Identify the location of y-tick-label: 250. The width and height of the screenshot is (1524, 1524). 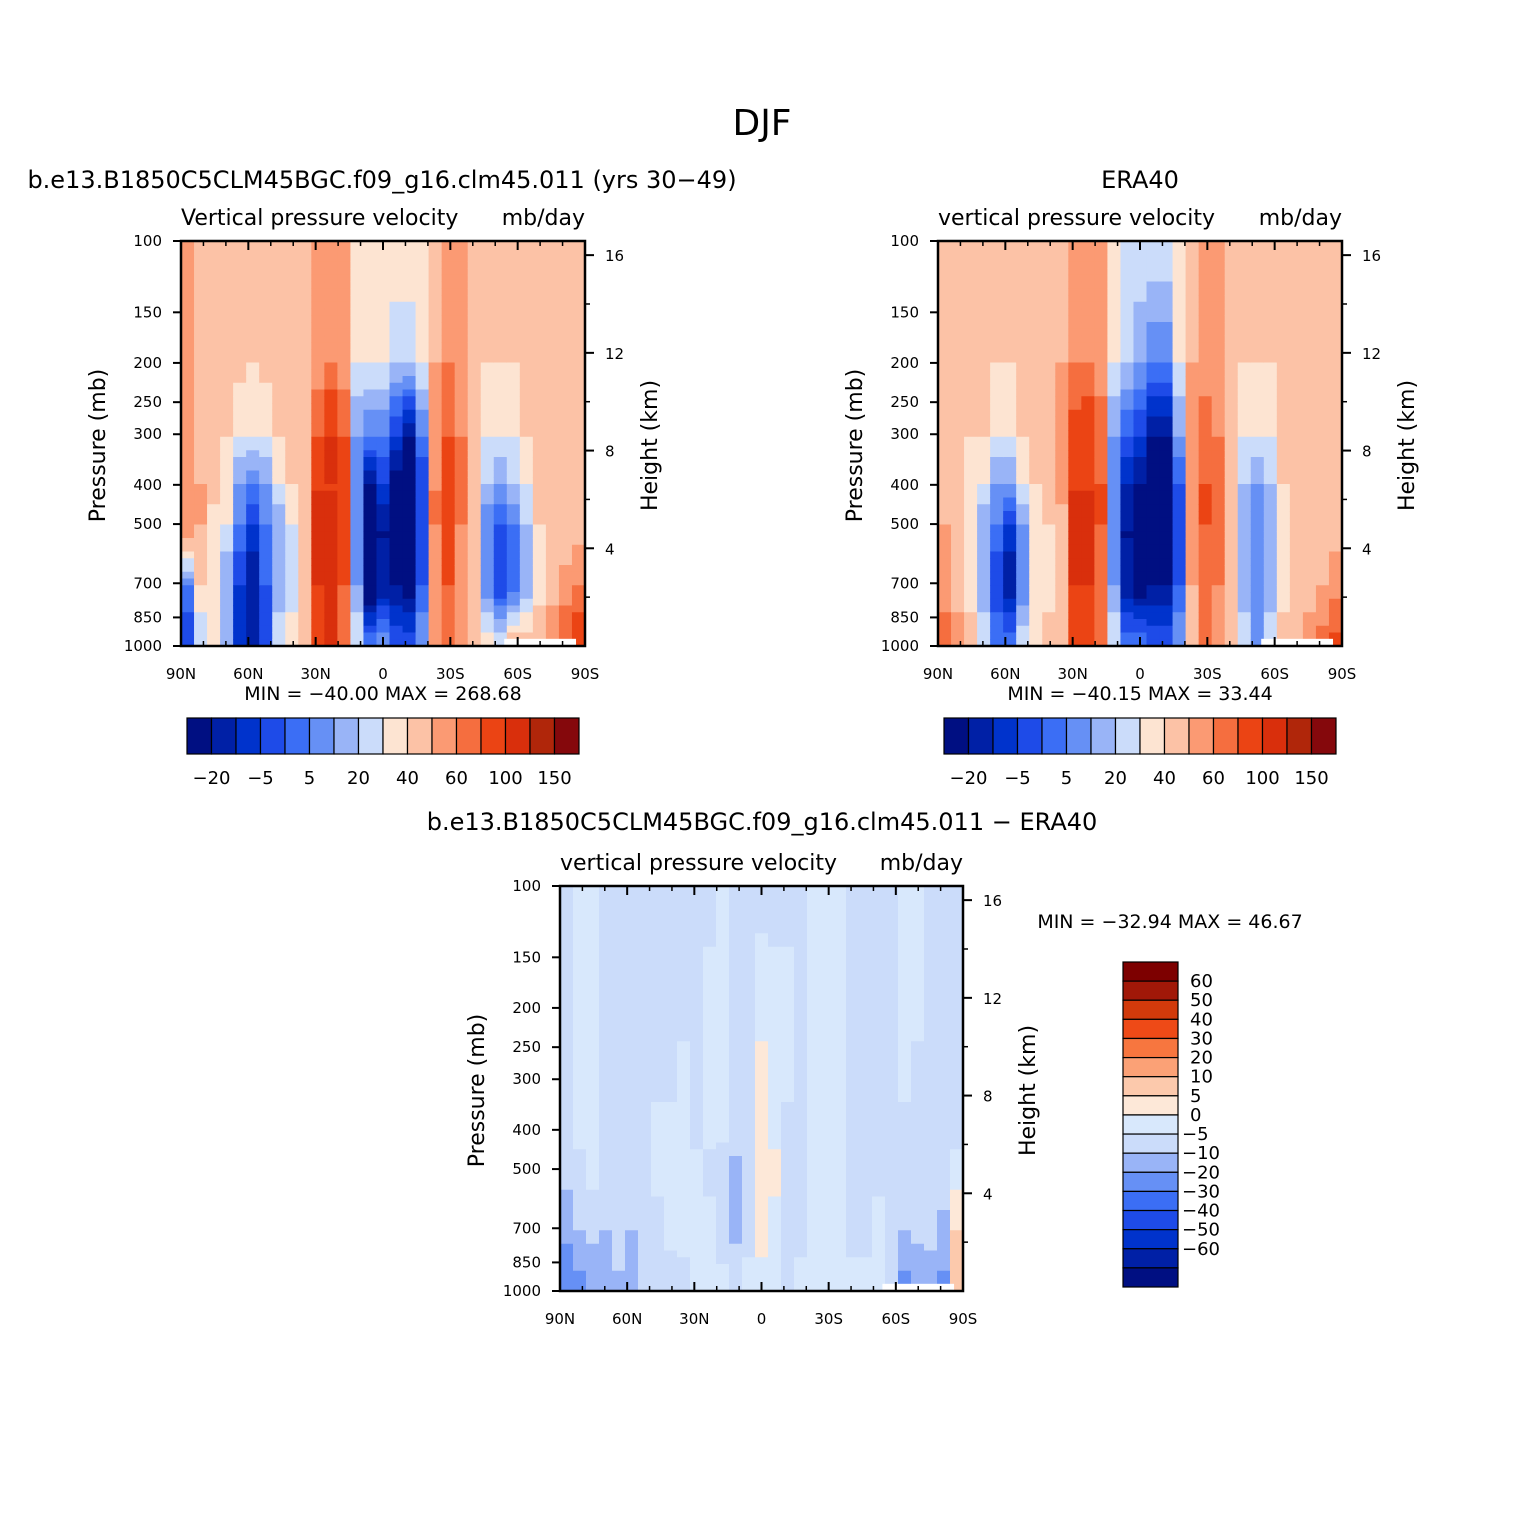
(904, 402).